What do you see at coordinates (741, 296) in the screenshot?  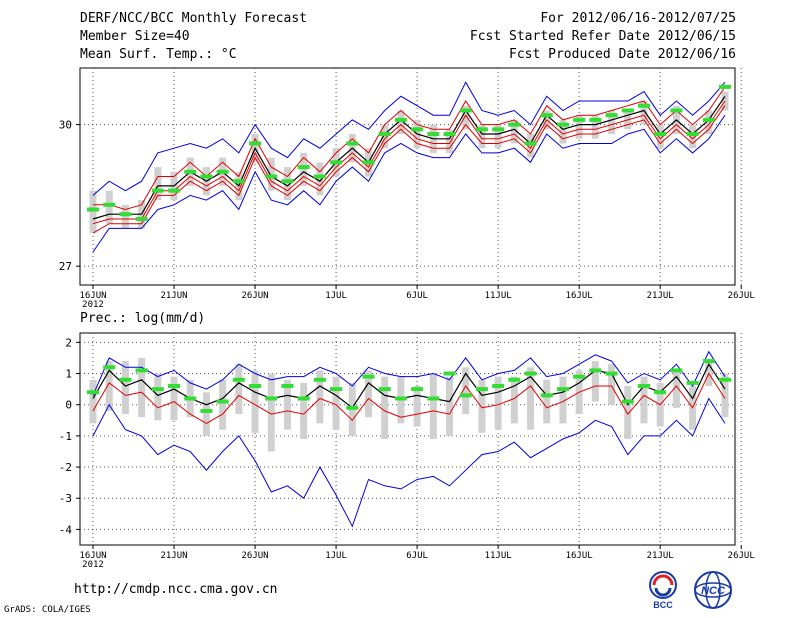 I see `temp-xtick-label: 26JUL` at bounding box center [741, 296].